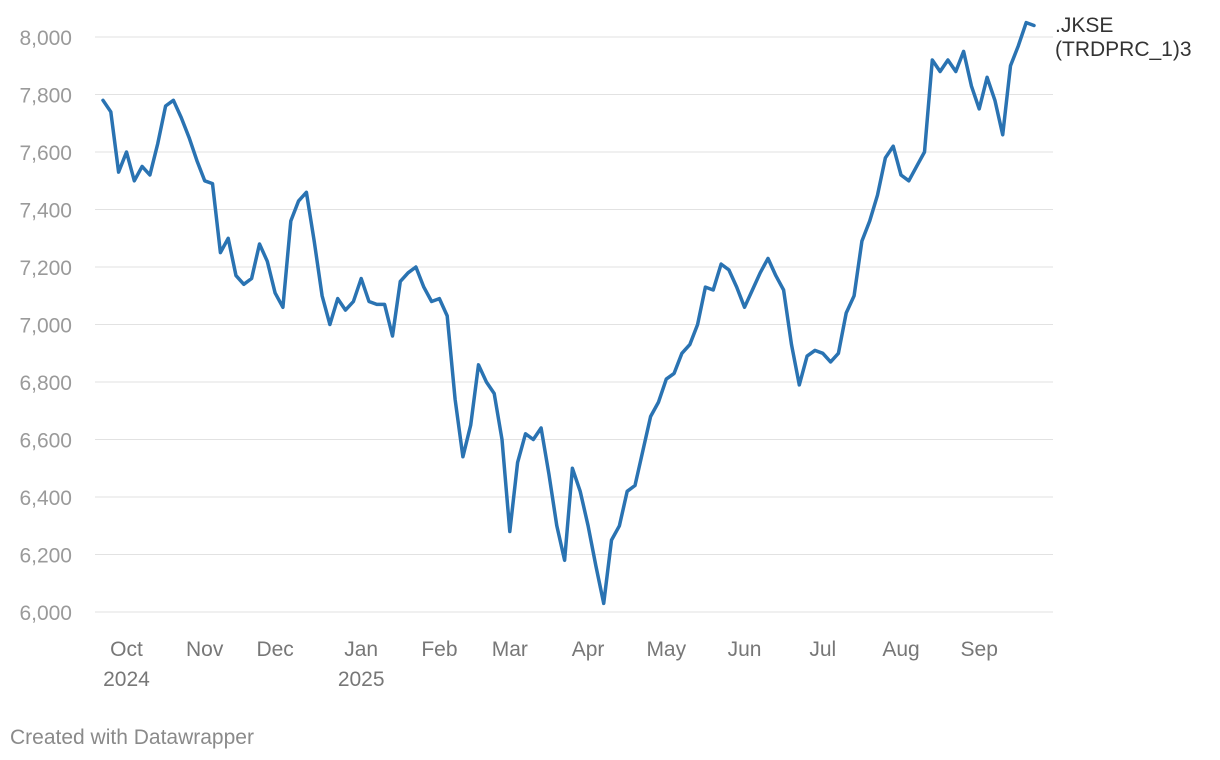 The image size is (1220, 760). I want to click on series-label: .JKSE (TRDPRC_1)3, so click(1123, 37).